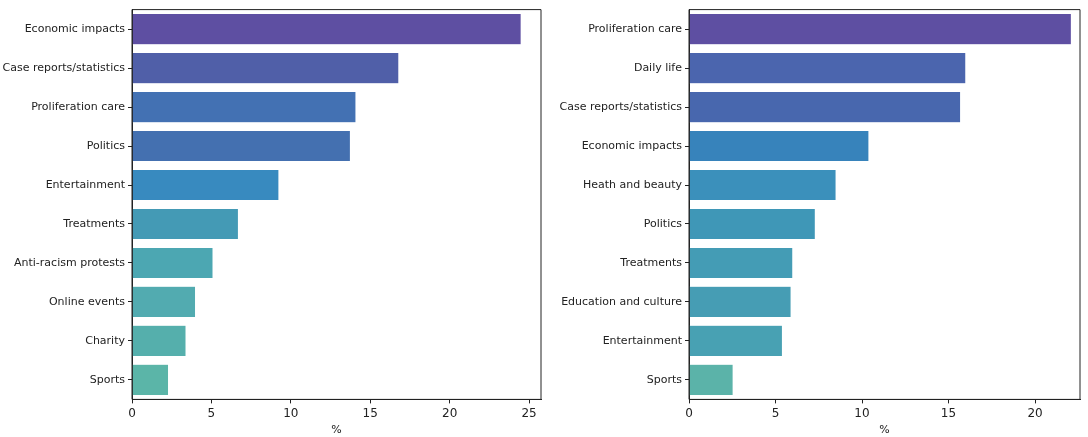 The height and width of the screenshot is (437, 1088). What do you see at coordinates (622, 301) in the screenshot?
I see `y-tick-label: Education and culture` at bounding box center [622, 301].